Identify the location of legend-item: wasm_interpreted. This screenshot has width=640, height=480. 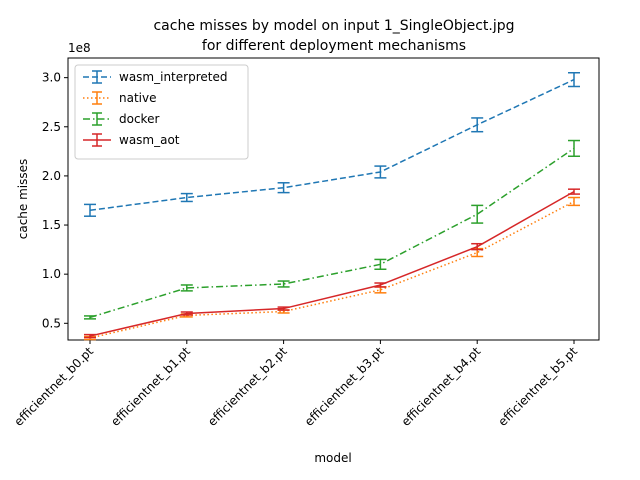
(155, 77).